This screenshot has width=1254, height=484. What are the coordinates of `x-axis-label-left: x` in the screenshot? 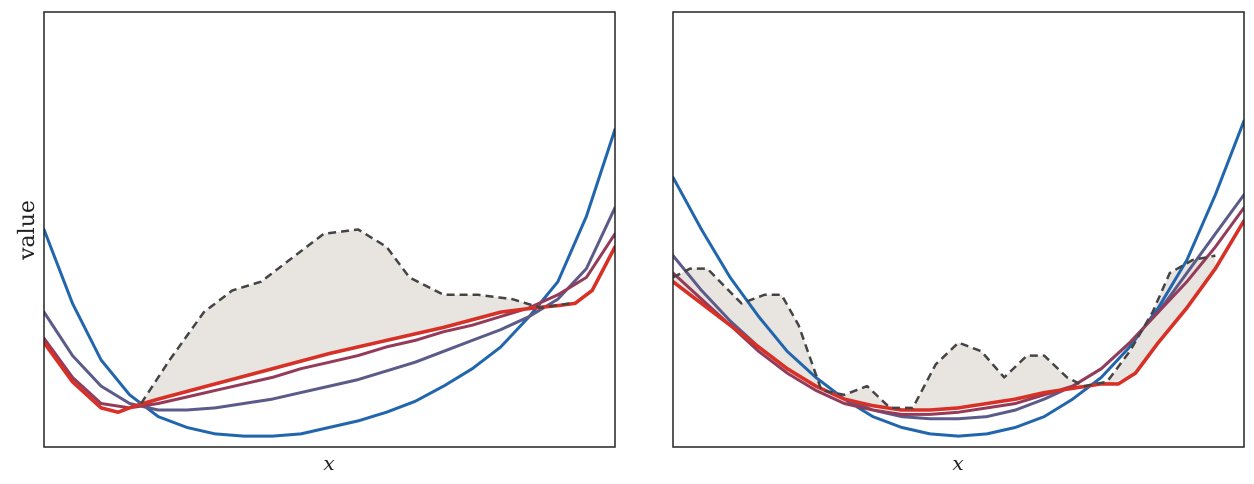 It's located at (328, 463).